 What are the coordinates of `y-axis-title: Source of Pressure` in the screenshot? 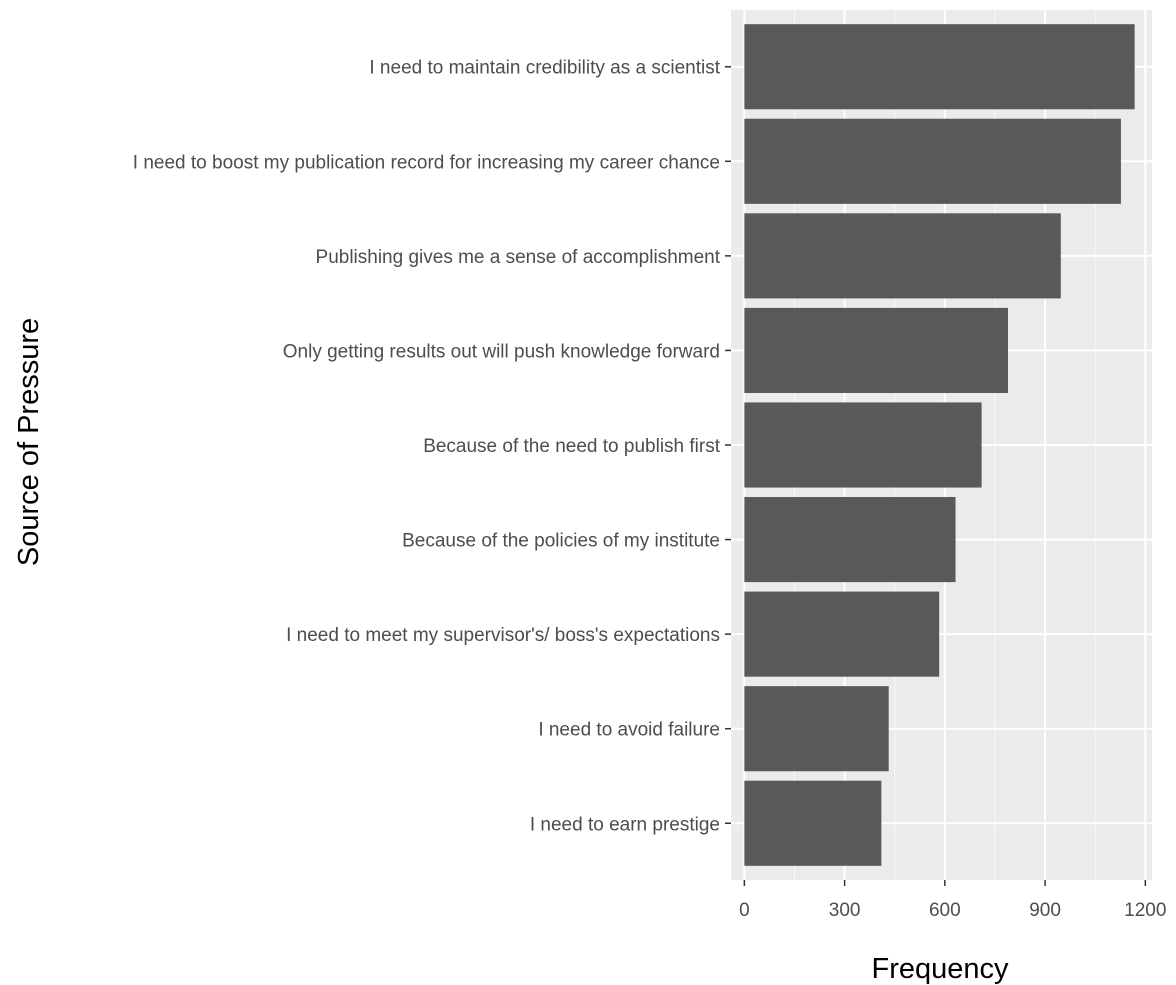 It's located at (29, 442).